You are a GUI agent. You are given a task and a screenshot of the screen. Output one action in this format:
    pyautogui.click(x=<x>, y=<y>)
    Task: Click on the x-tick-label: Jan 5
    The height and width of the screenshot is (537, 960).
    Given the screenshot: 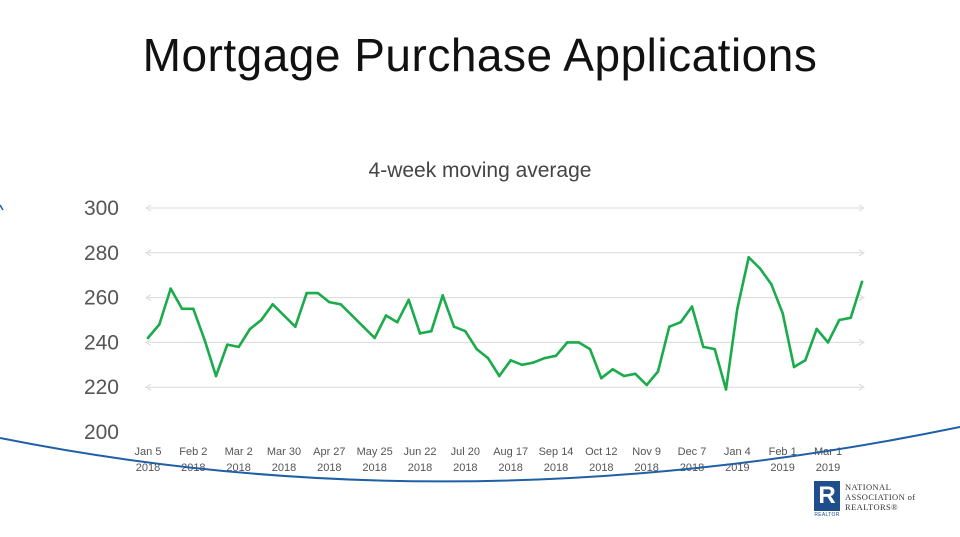 What is the action you would take?
    pyautogui.click(x=148, y=452)
    